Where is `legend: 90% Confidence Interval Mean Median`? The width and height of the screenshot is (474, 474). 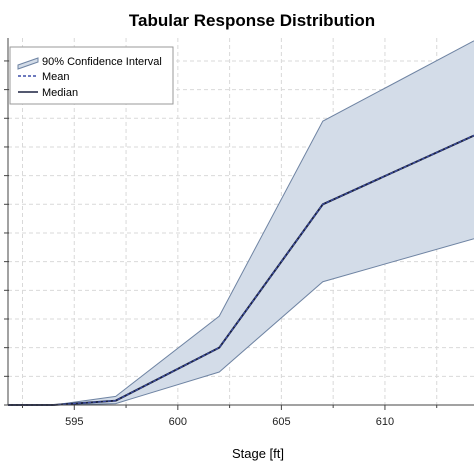 legend: 90% Confidence Interval Mean Median is located at coordinates (91, 75).